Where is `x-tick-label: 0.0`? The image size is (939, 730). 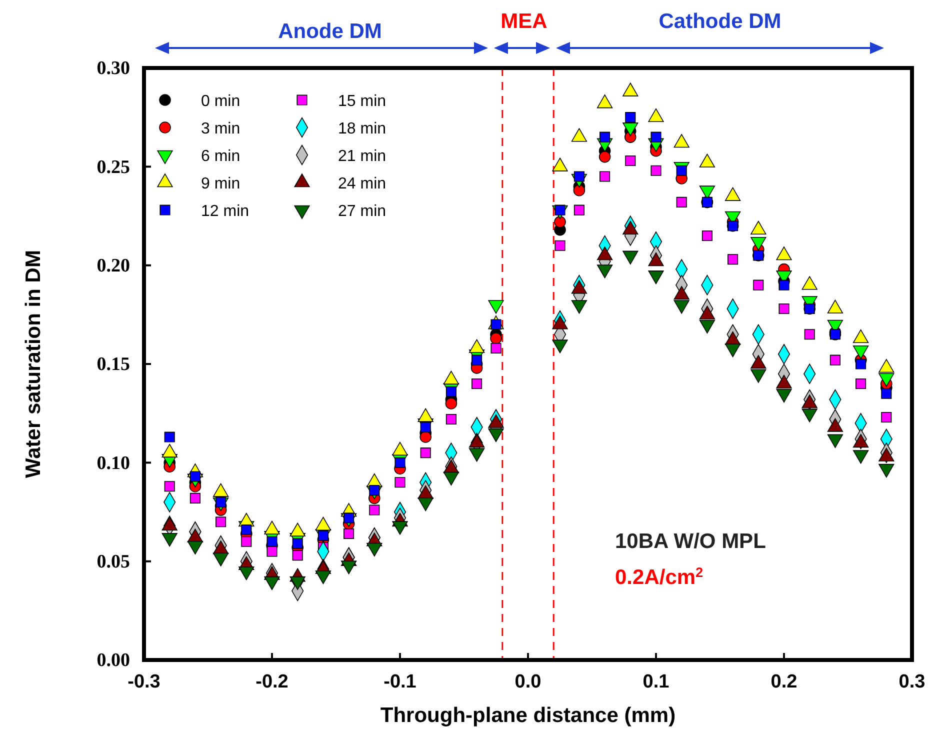 x-tick-label: 0.0 is located at coordinates (528, 681).